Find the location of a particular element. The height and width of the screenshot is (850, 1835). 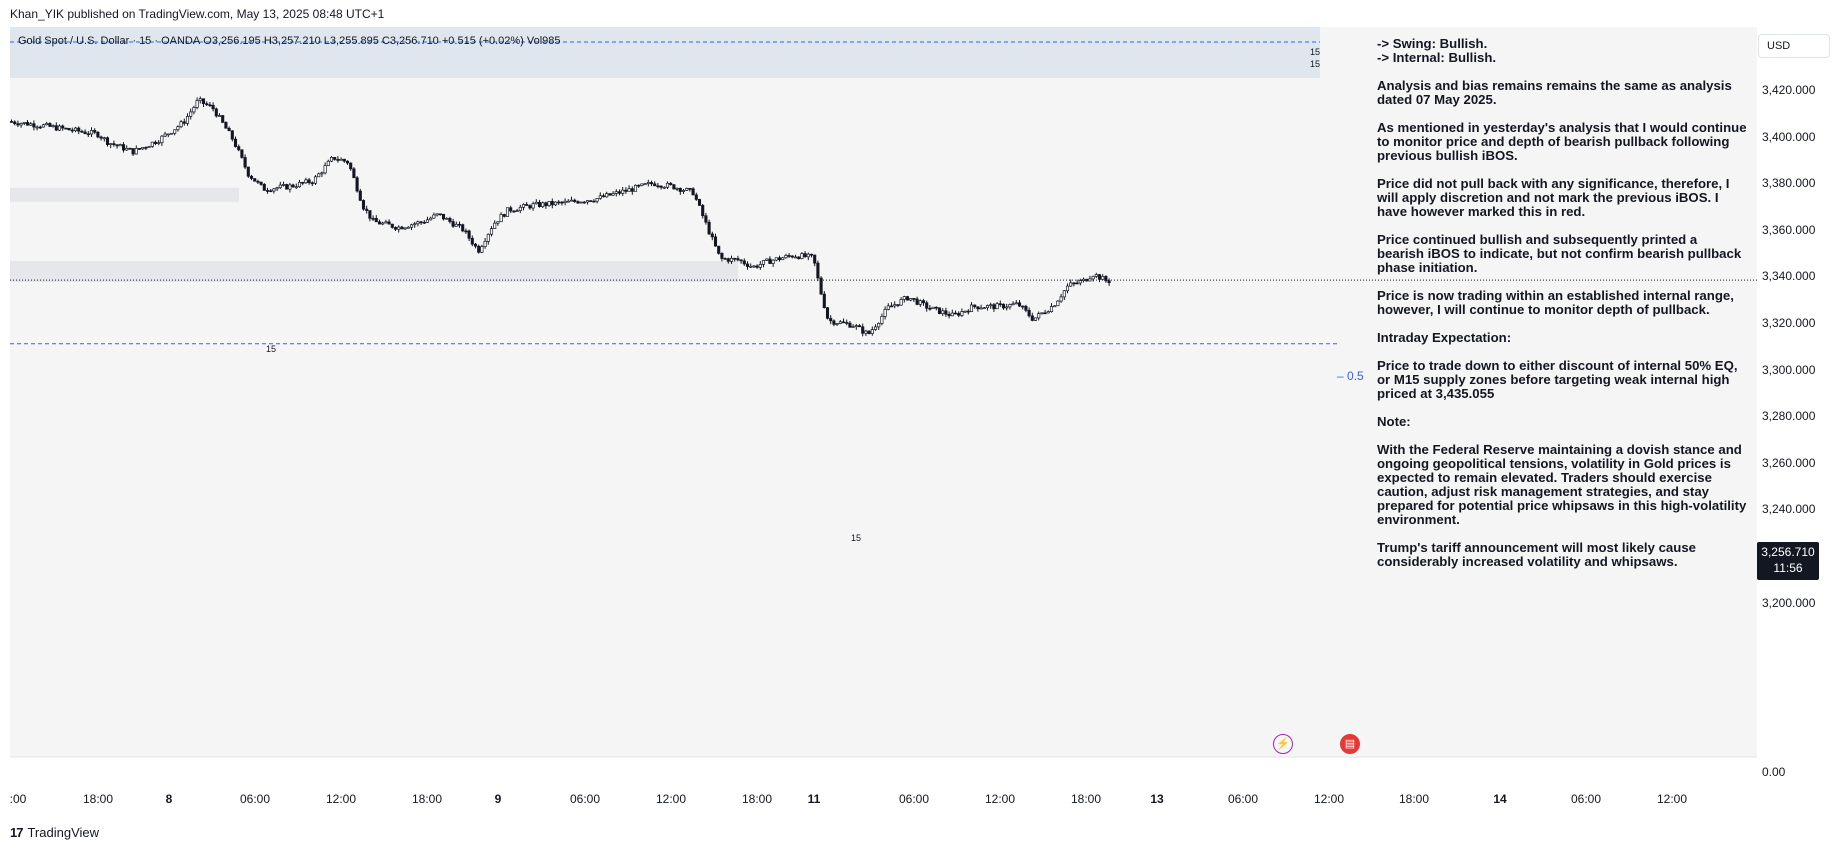

price-tick-label: 3,300.000 is located at coordinates (1789, 369).